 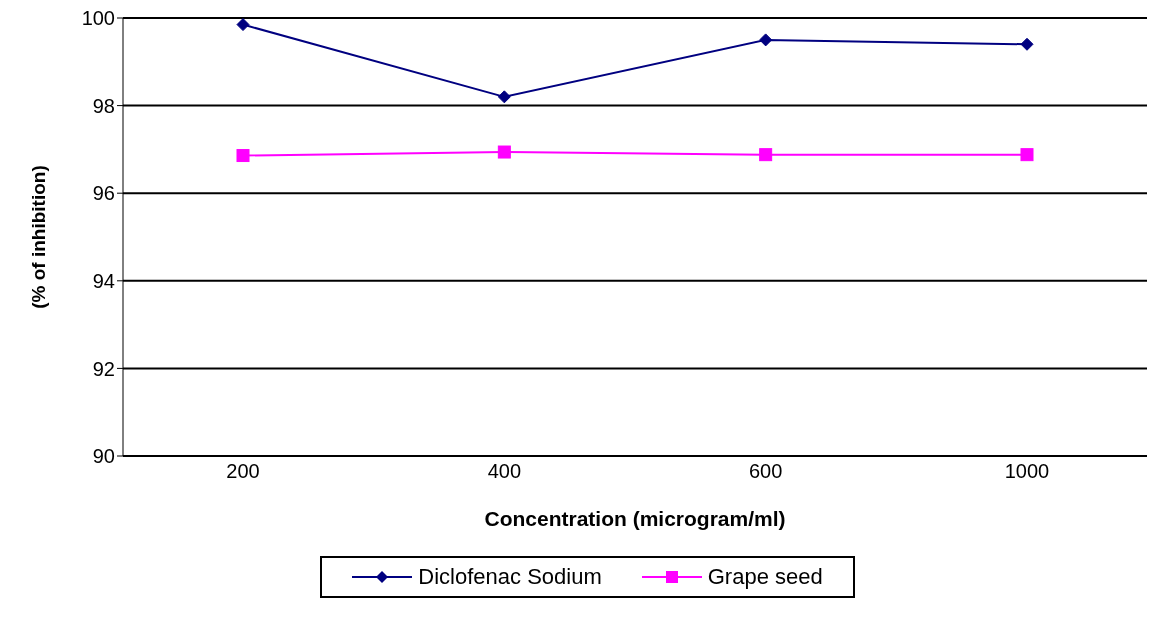 What do you see at coordinates (103, 193) in the screenshot?
I see `y-tick-label: 96` at bounding box center [103, 193].